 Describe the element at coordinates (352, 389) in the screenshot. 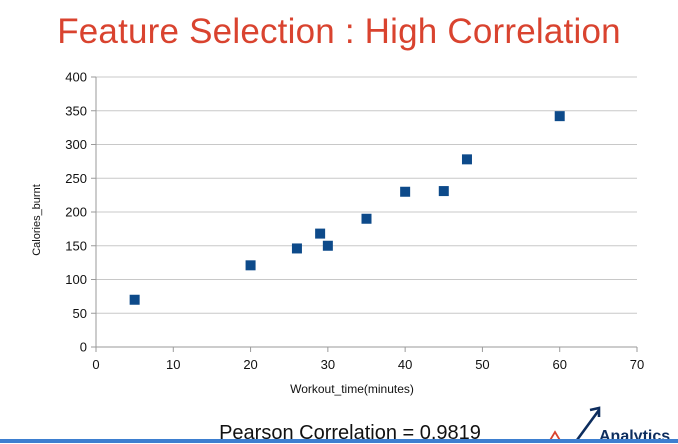

I see `x-axis-label: Workout_time(minutes)` at that location.